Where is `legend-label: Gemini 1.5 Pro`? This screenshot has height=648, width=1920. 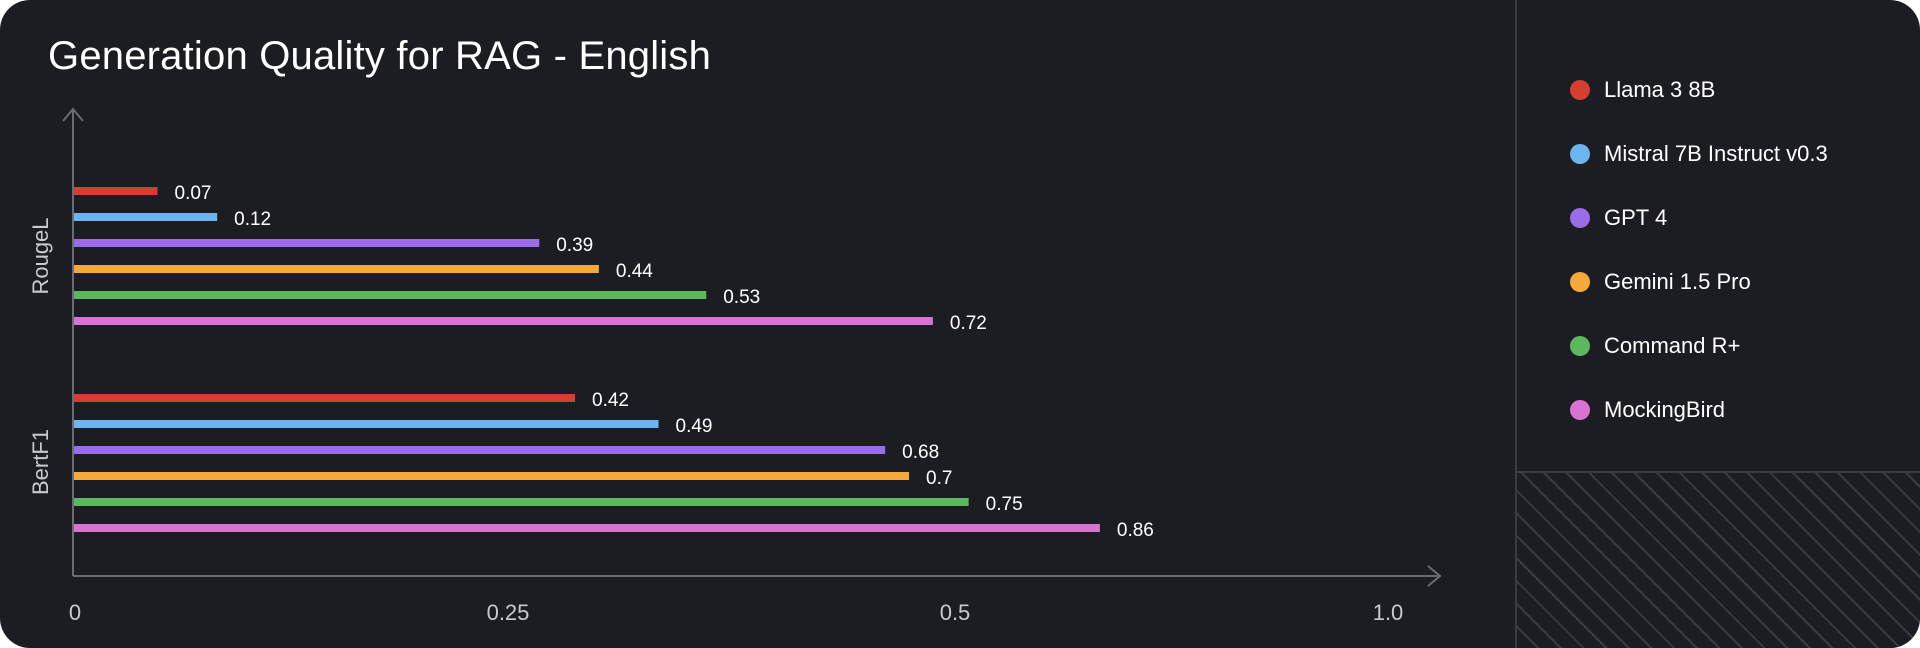
legend-label: Gemini 1.5 Pro is located at coordinates (1677, 281).